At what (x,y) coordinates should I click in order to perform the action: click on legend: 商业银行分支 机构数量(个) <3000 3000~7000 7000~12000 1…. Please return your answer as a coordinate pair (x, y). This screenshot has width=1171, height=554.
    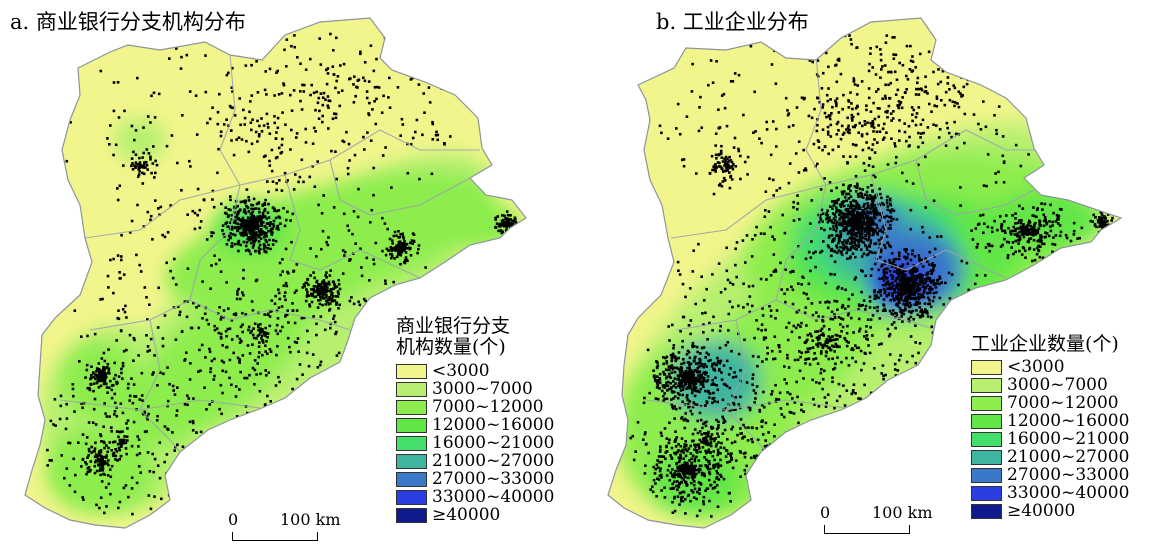
    Looking at the image, I should click on (475, 420).